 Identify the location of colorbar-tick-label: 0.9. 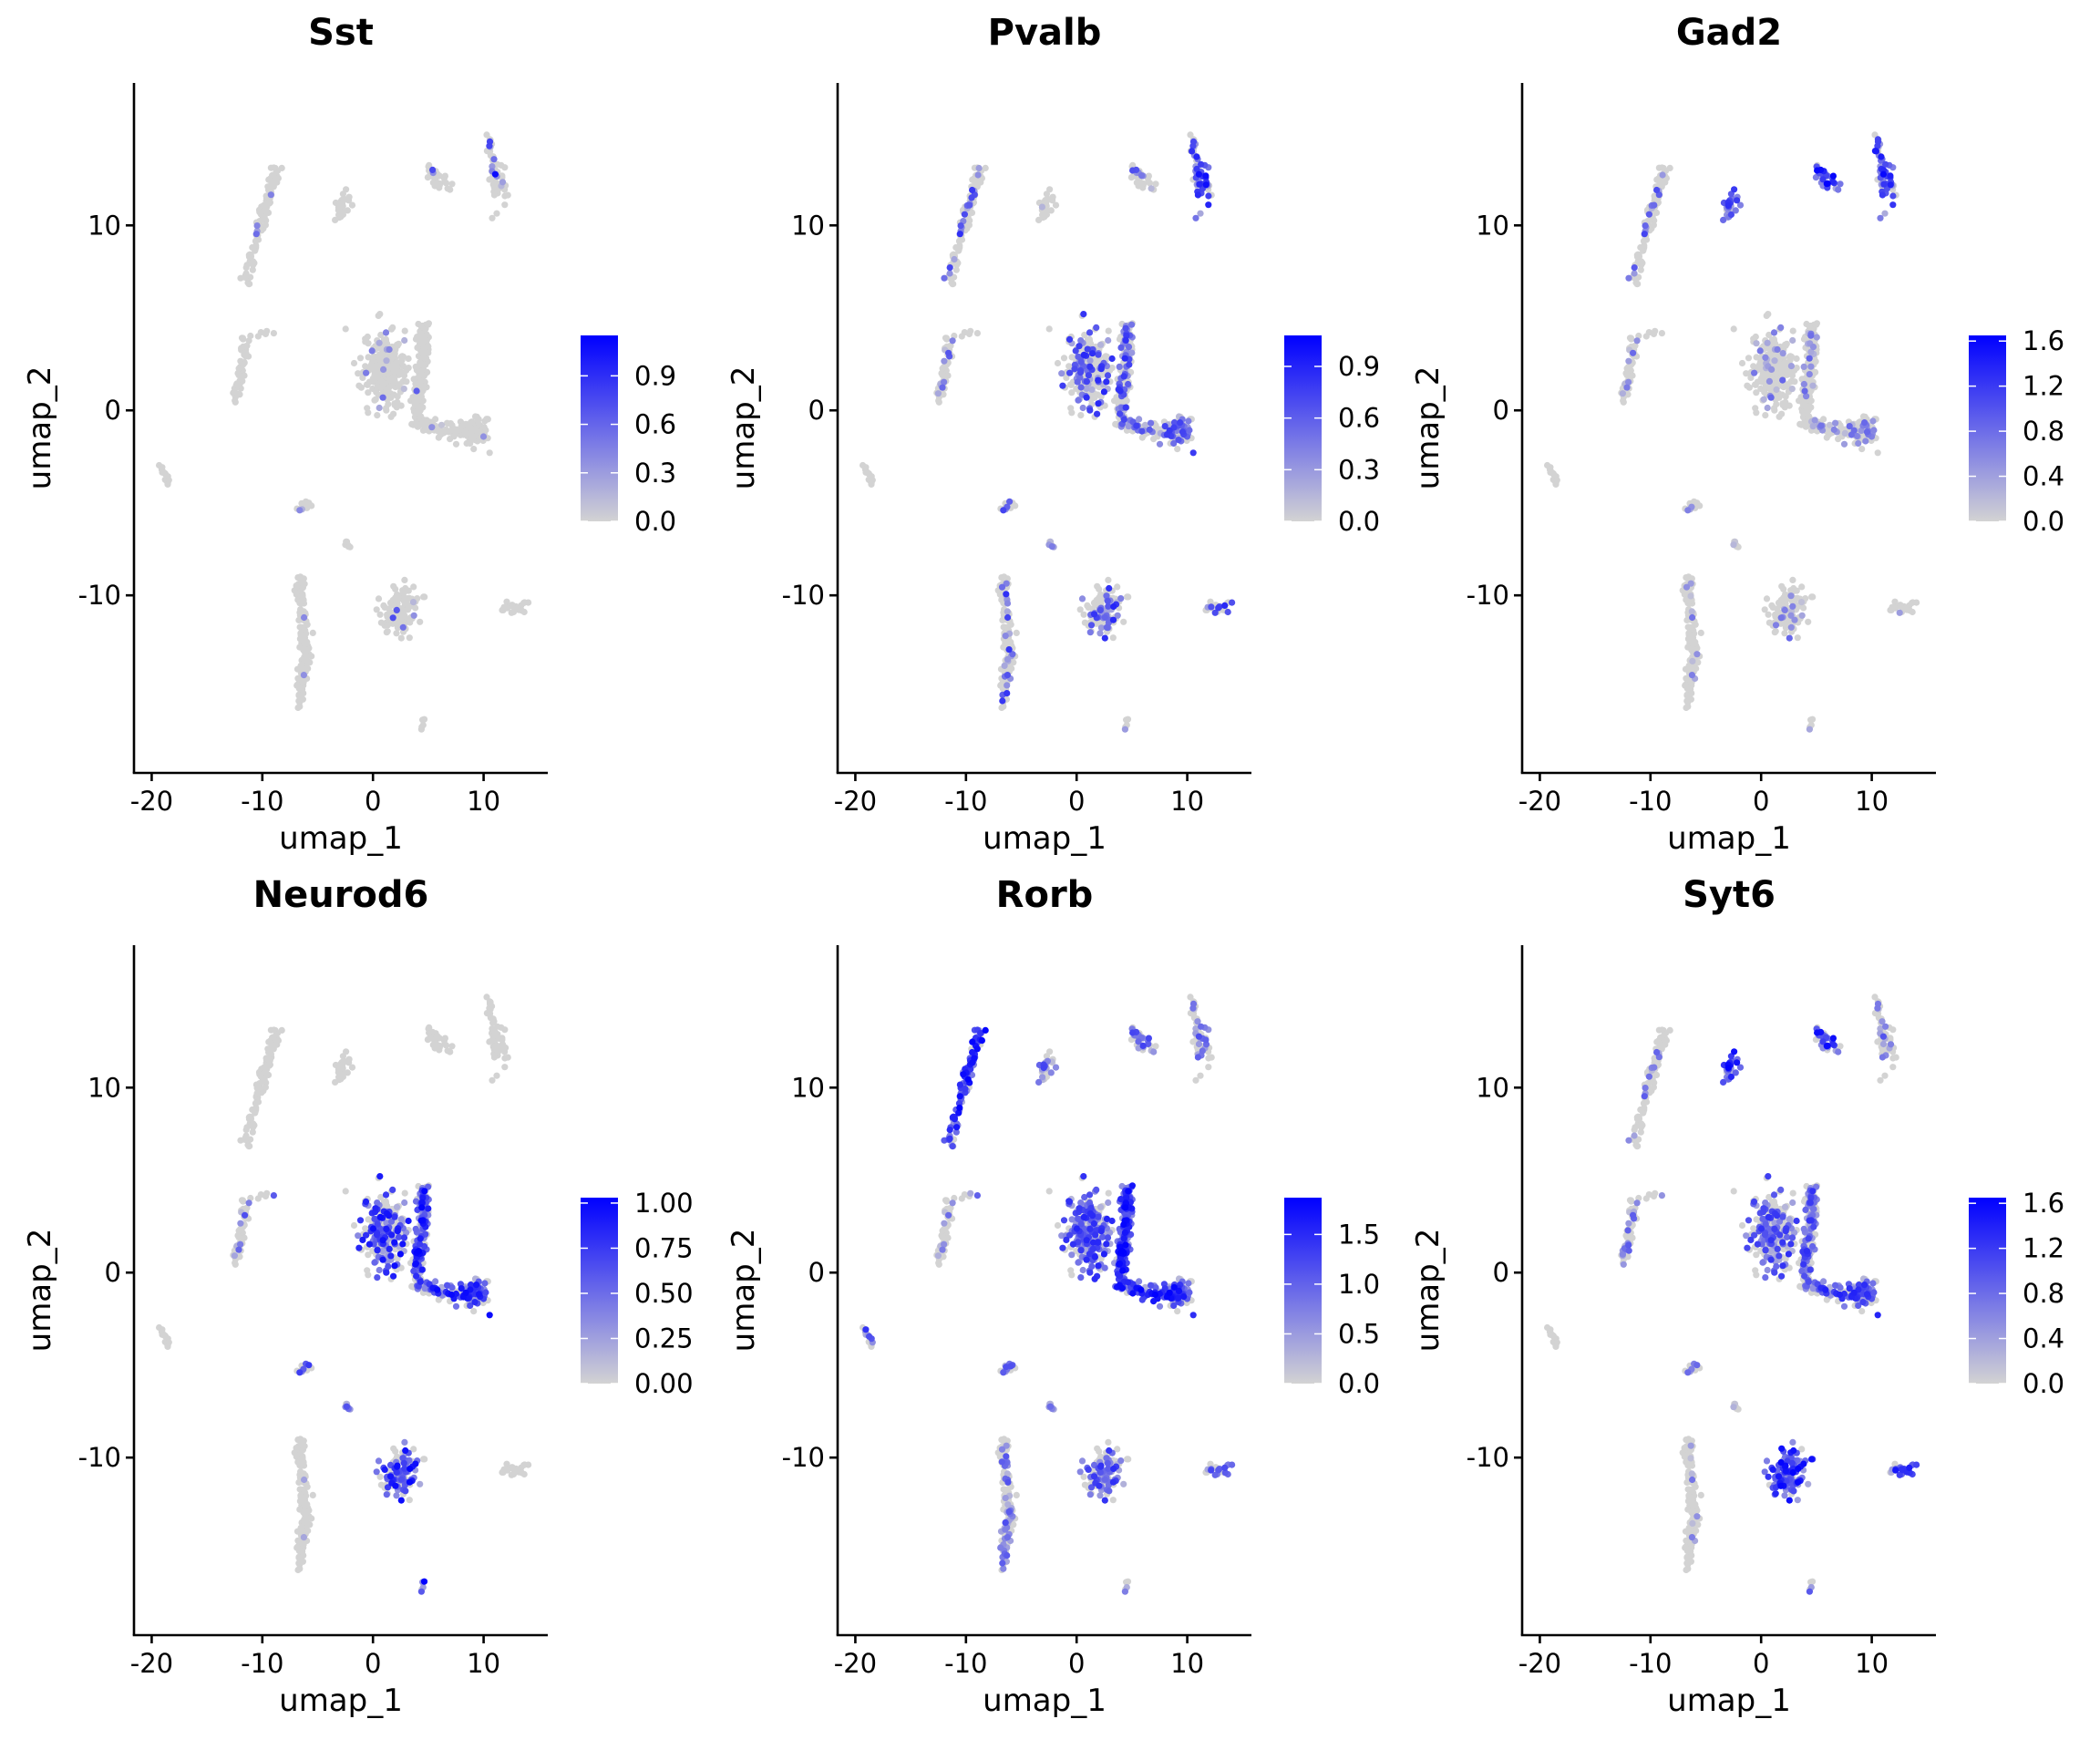
(1359, 366).